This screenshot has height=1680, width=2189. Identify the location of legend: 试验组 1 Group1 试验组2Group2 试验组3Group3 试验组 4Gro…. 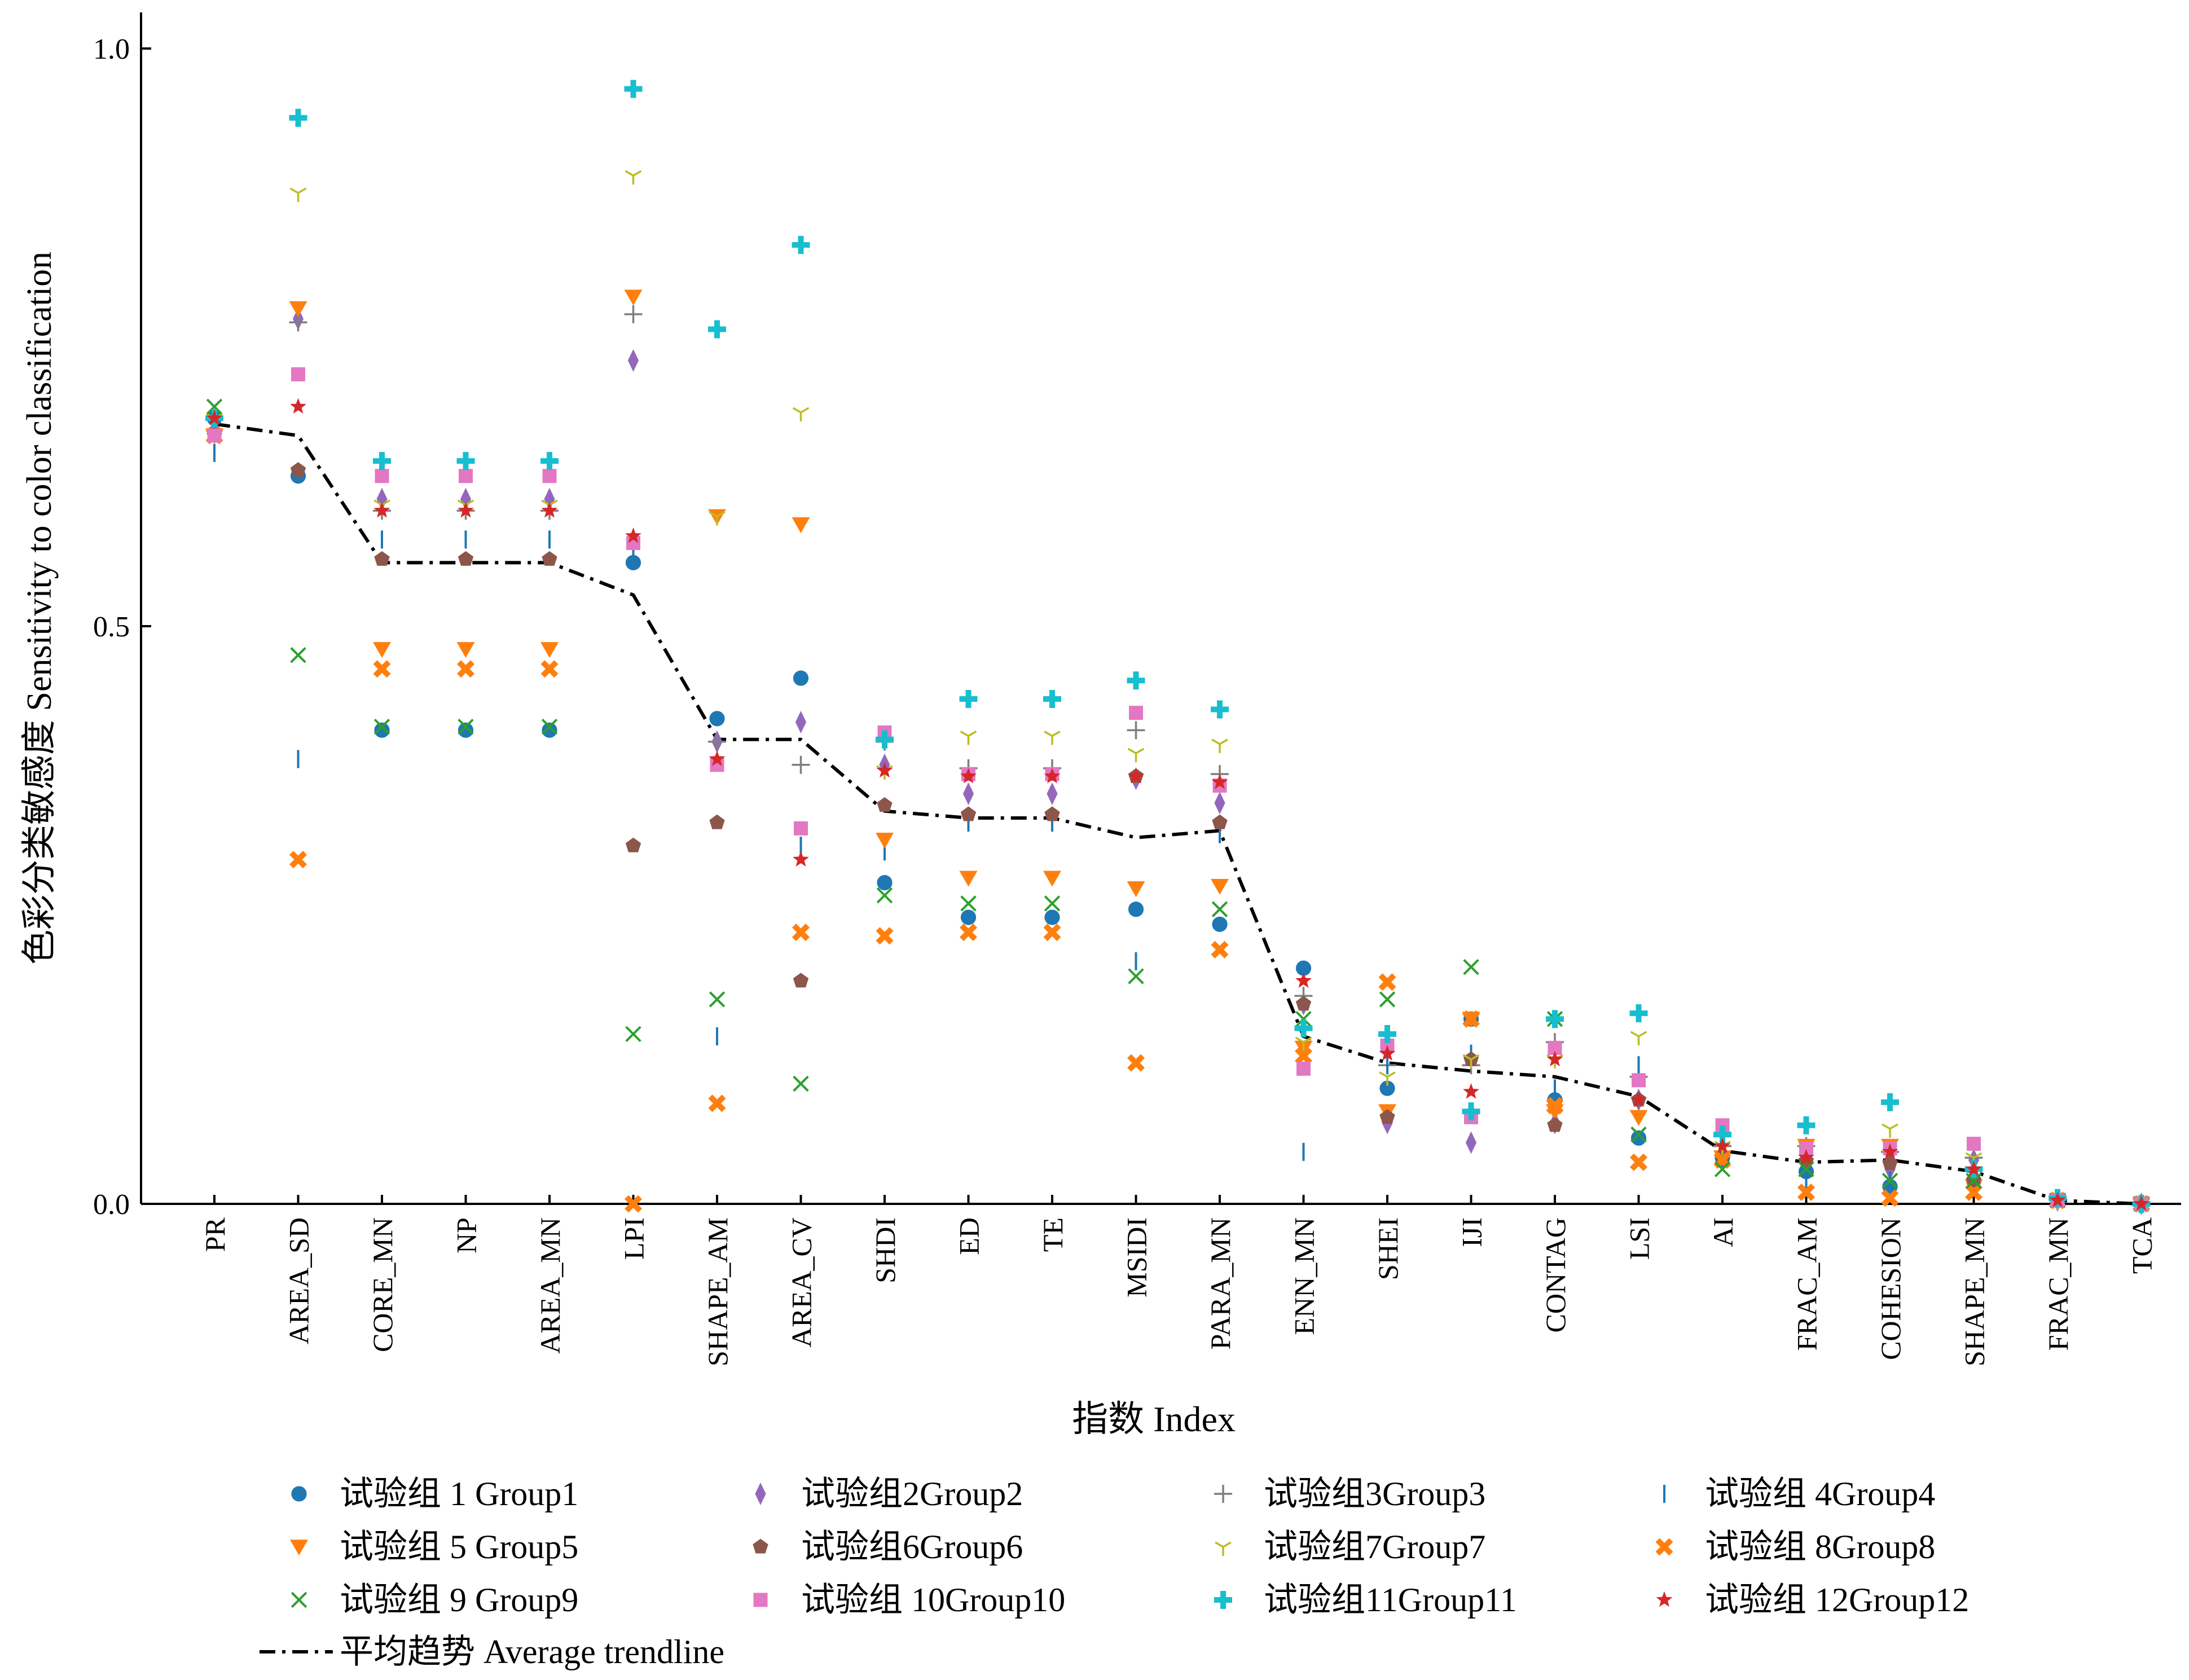
(1114, 1572).